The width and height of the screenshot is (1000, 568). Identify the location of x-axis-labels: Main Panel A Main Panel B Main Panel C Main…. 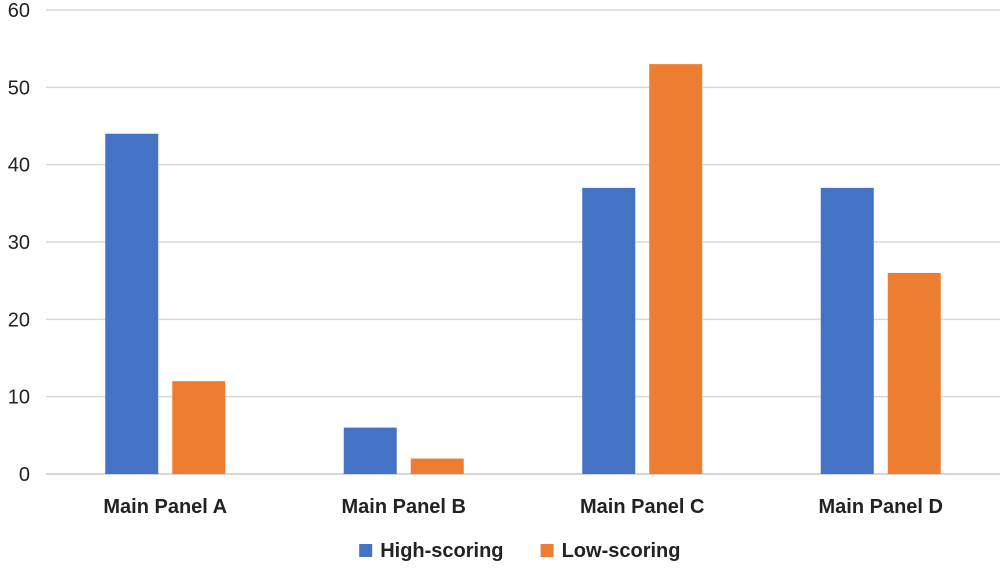
(523, 507).